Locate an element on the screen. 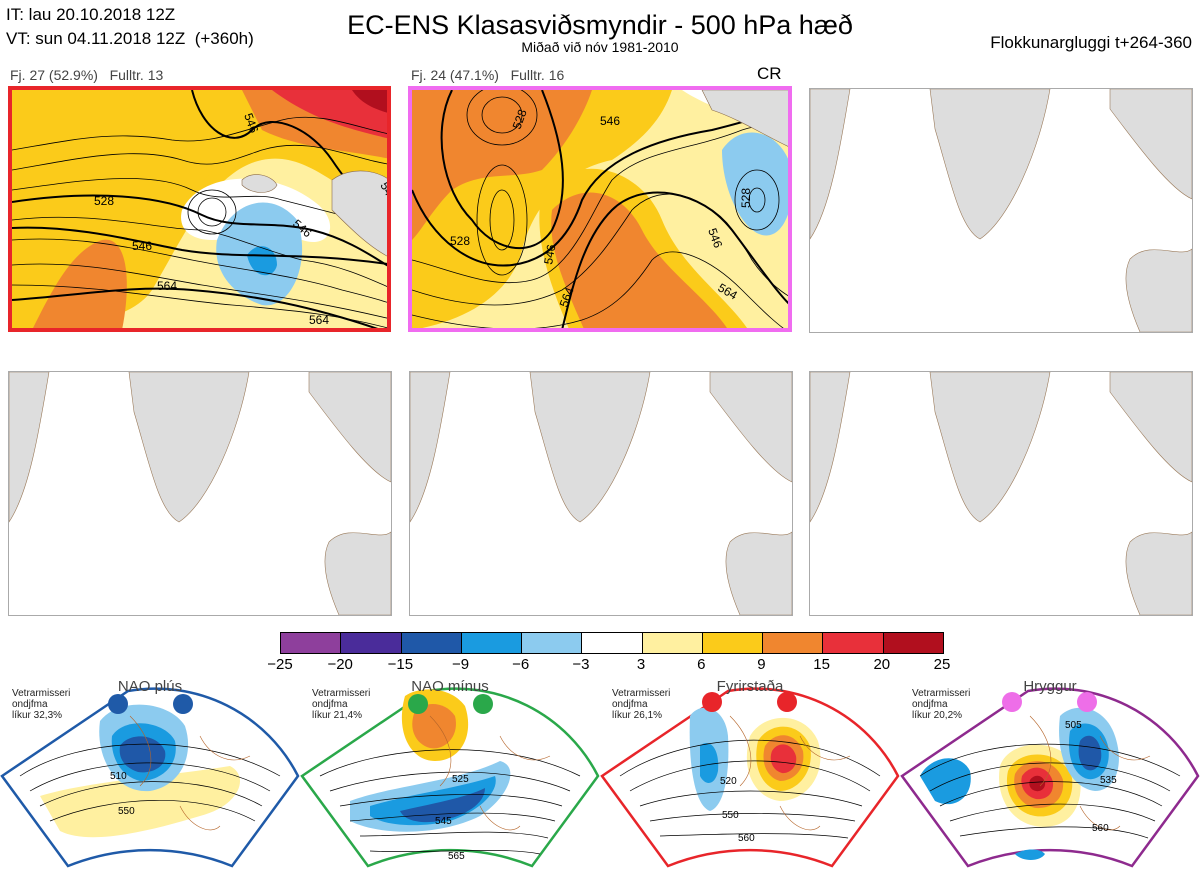 Image resolution: width=1200 pixels, height=871 pixels. regime-title: Hryggur is located at coordinates (1050, 686).